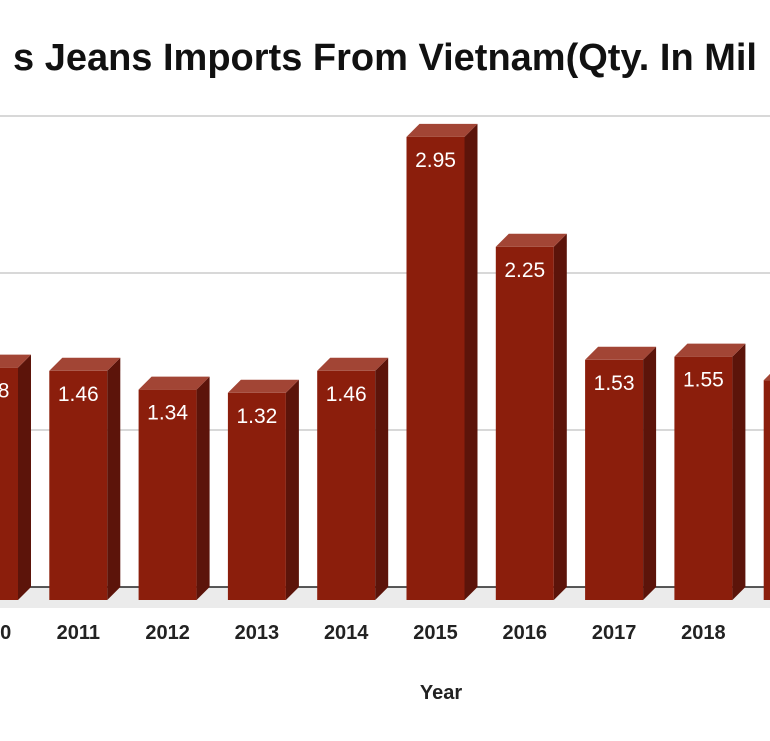 This screenshot has width=770, height=741. I want to click on bar-2013: 1.32, so click(263, 489).